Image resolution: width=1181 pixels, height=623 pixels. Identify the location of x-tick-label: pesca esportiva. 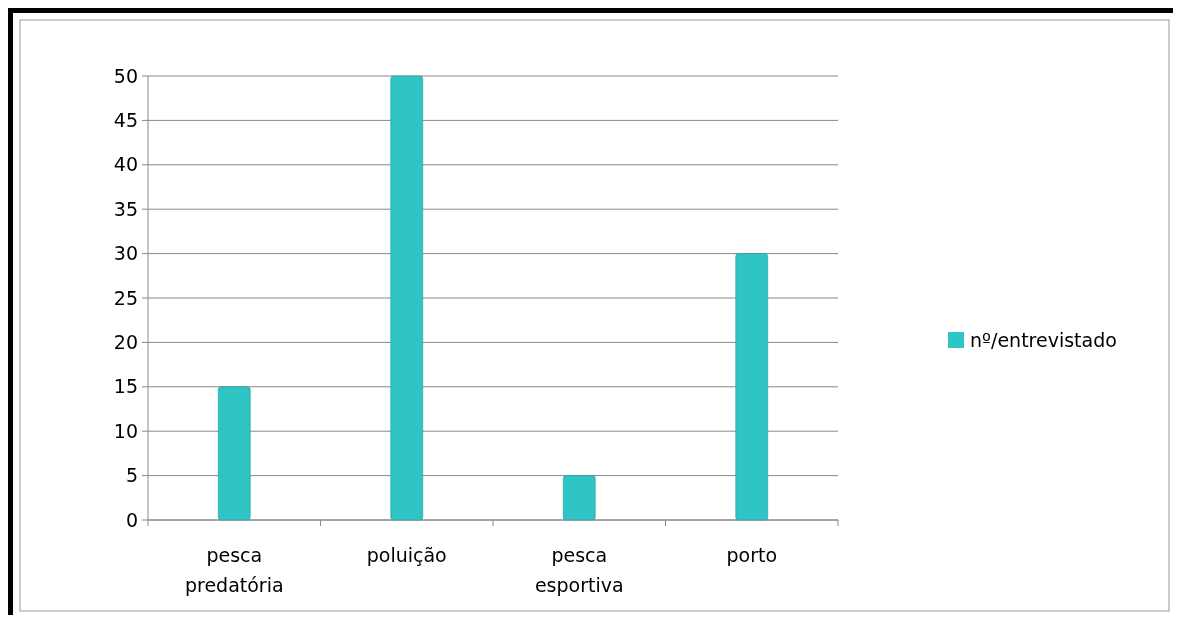
(579, 570).